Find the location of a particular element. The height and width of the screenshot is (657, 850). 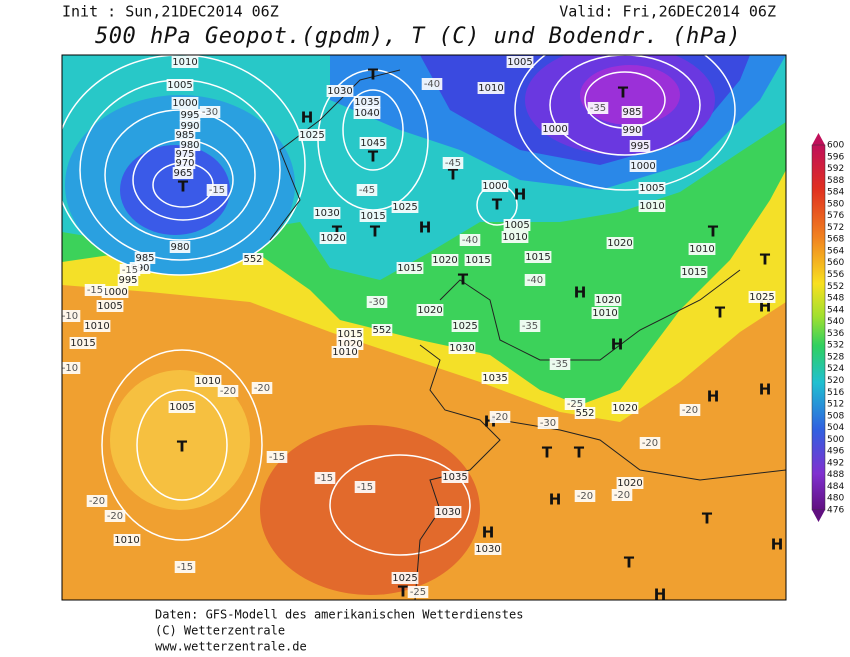

pressure-label: 1000 is located at coordinates (642, 166).